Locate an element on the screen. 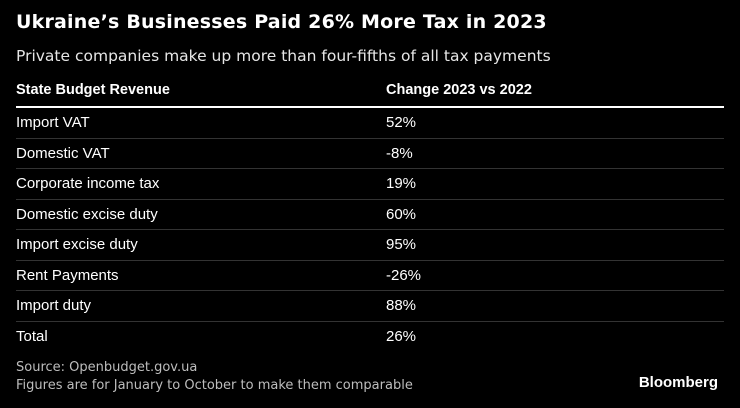 This screenshot has height=408, width=740. table-row: Corporate income tax 19% is located at coordinates (370, 184).